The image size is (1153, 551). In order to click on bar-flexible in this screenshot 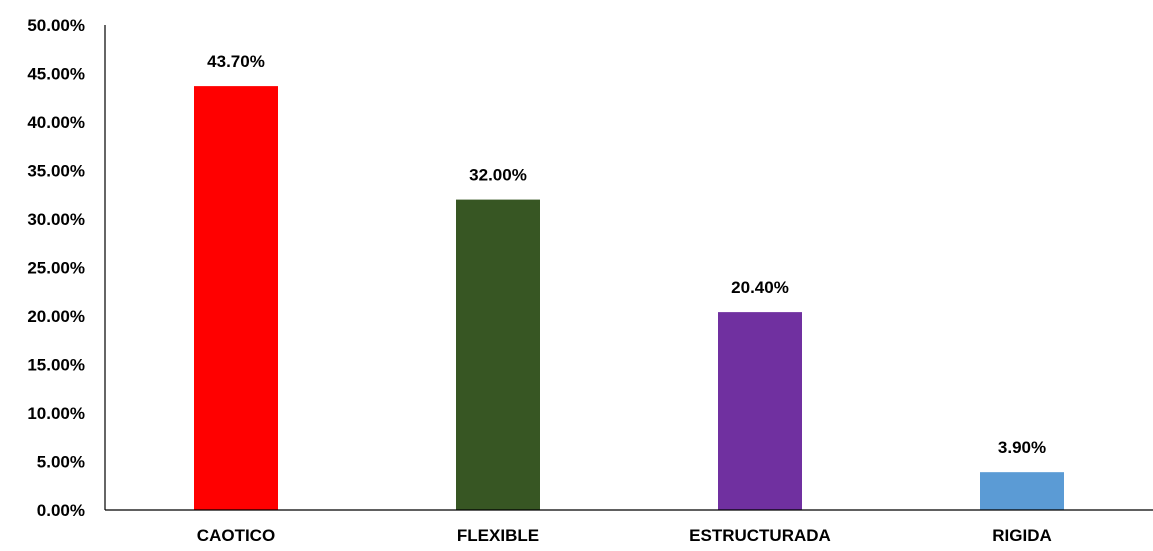, I will do `click(498, 354)`.